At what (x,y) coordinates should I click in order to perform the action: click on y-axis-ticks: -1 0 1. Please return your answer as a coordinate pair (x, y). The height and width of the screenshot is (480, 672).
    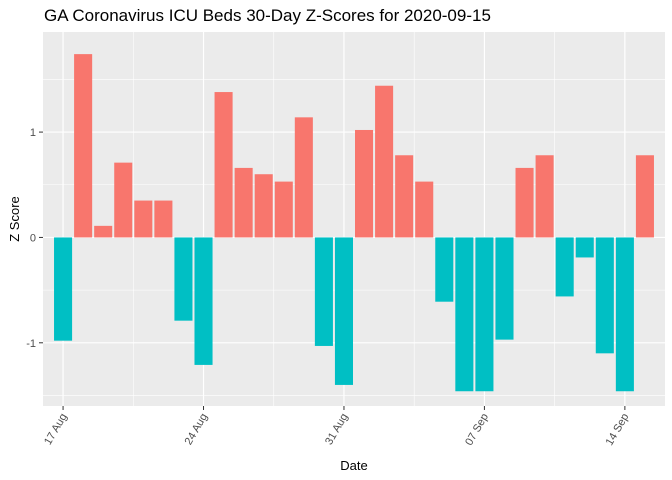
    Looking at the image, I should click on (34, 238).